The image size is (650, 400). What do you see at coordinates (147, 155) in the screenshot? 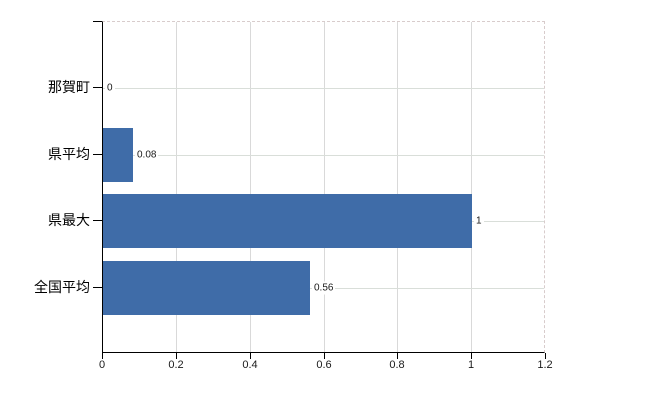
I see `bar-value-label: 0.08` at bounding box center [147, 155].